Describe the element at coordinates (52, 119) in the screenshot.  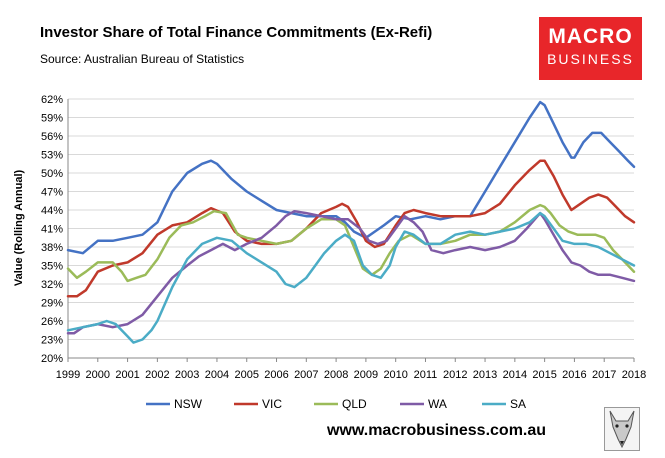
I see `y-tick-label: 59%` at that location.